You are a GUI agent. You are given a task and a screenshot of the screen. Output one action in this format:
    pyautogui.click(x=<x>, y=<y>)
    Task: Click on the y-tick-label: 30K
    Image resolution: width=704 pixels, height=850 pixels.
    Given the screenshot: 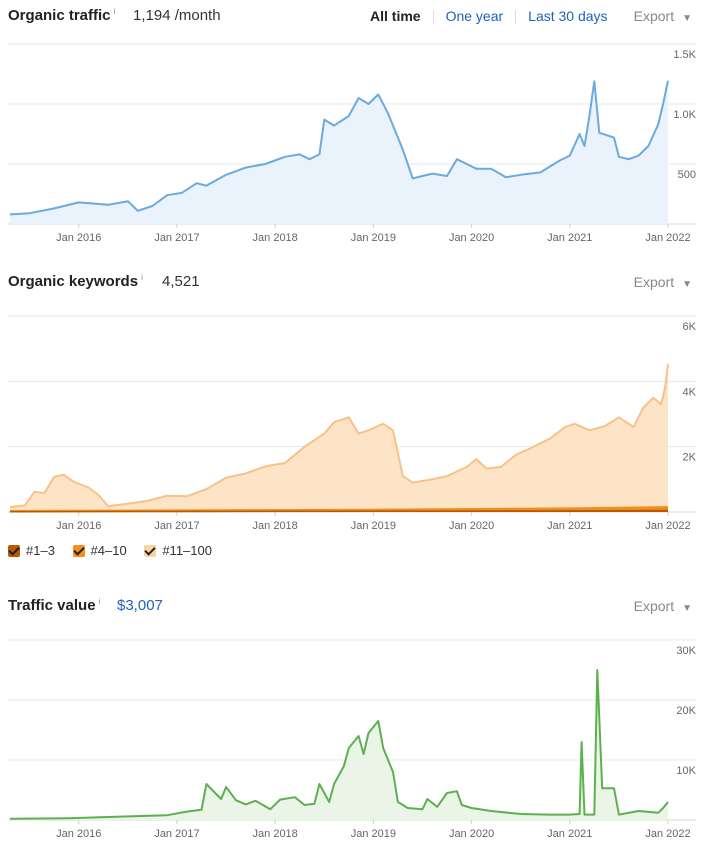 What is the action you would take?
    pyautogui.click(x=686, y=651)
    